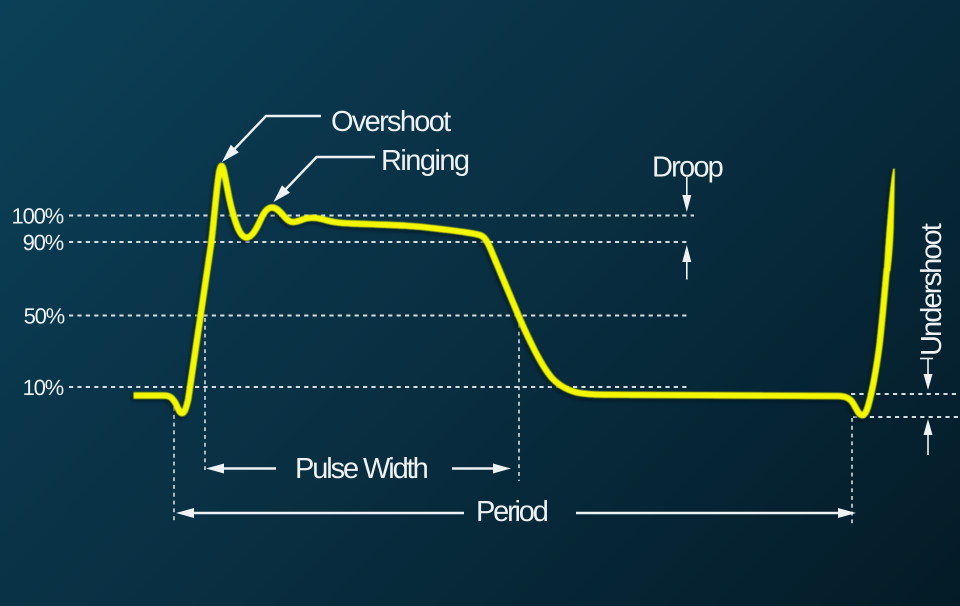 The height and width of the screenshot is (606, 960). I want to click on svg-text: Ringing, so click(425, 161).